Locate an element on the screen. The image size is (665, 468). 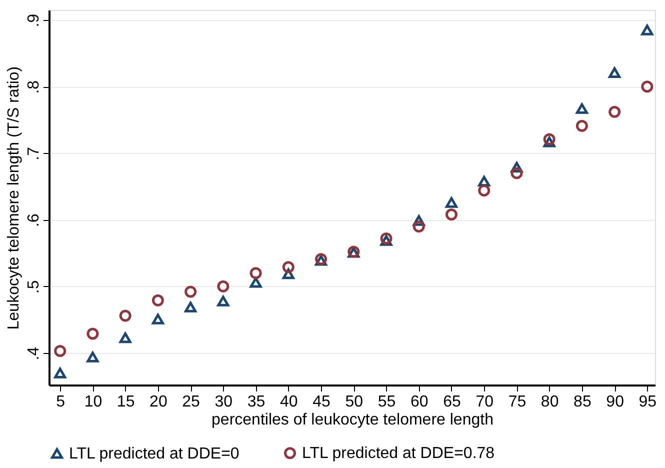
x-tick-label: 20 is located at coordinates (159, 402).